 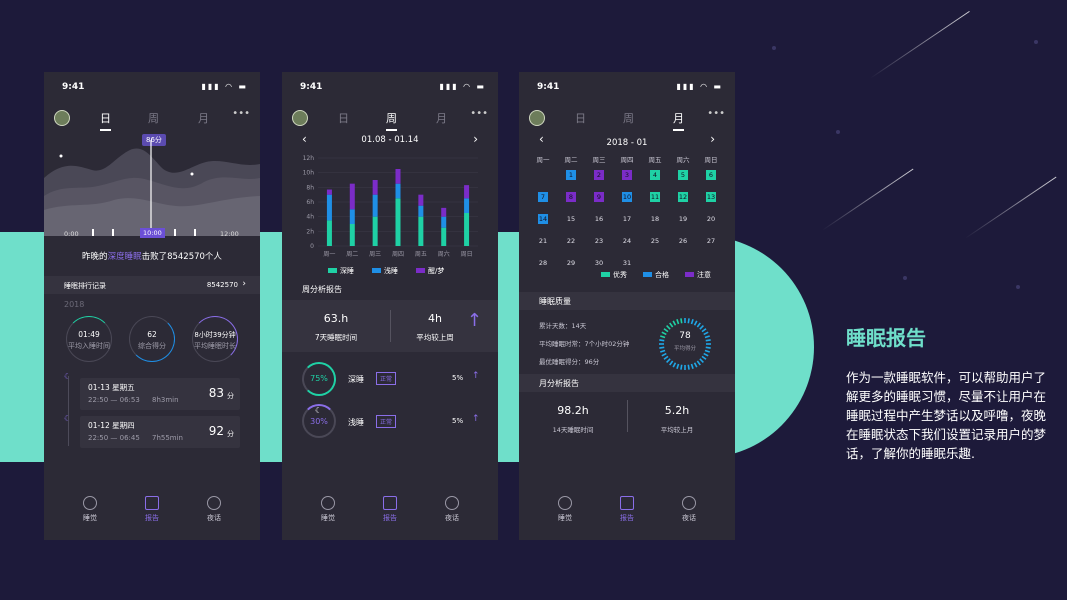 What do you see at coordinates (711, 197) in the screenshot?
I see `calendar-day: 13` at bounding box center [711, 197].